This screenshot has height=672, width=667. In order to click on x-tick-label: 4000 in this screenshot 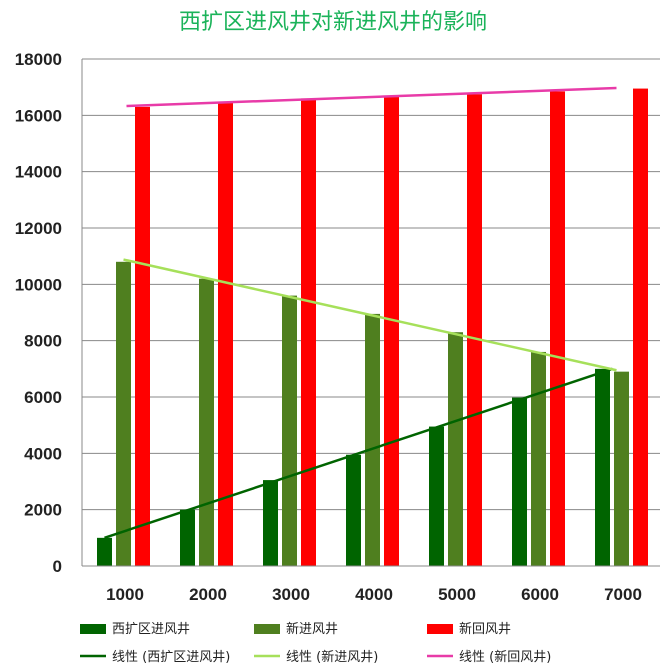, I will do `click(374, 594)`.